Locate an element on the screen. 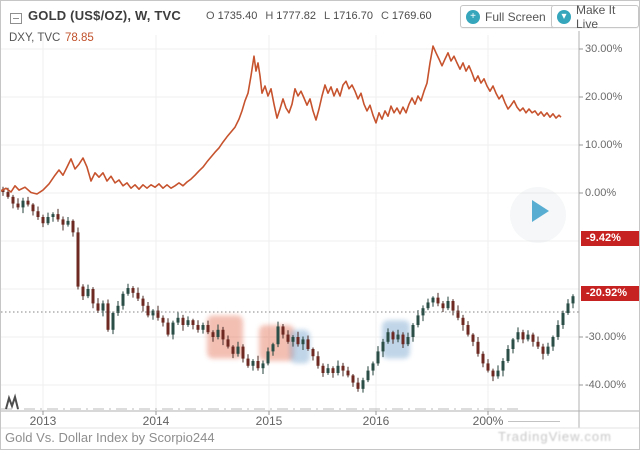 The image size is (640, 450). play-button is located at coordinates (538, 215).